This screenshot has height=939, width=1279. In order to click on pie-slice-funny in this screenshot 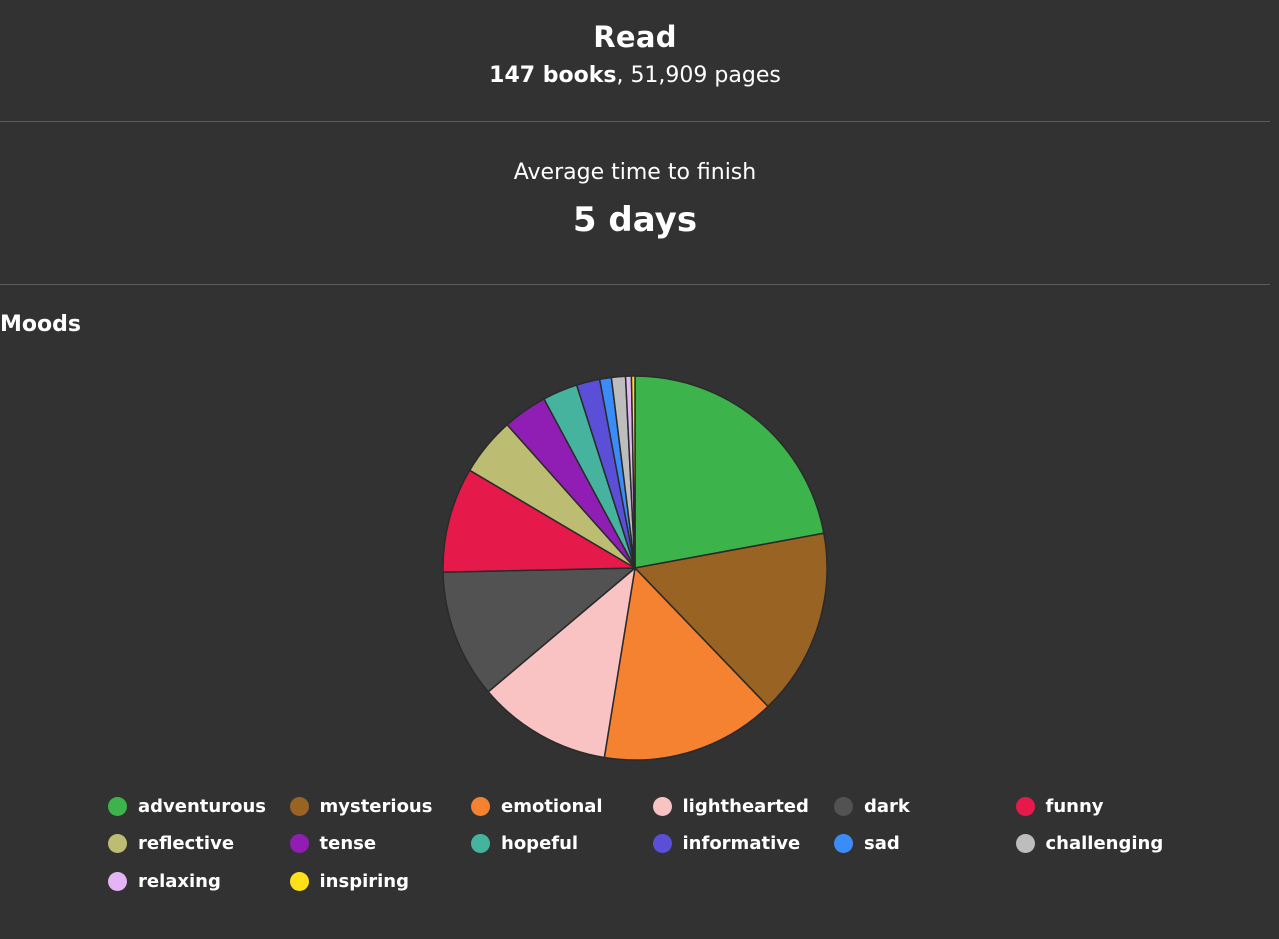, I will do `click(540, 521)`.